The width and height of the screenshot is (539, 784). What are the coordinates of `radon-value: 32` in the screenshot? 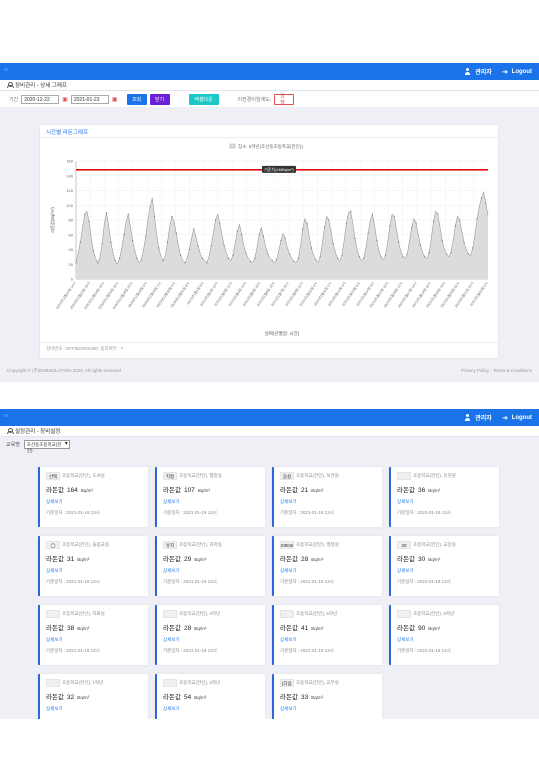 It's located at (70, 697).